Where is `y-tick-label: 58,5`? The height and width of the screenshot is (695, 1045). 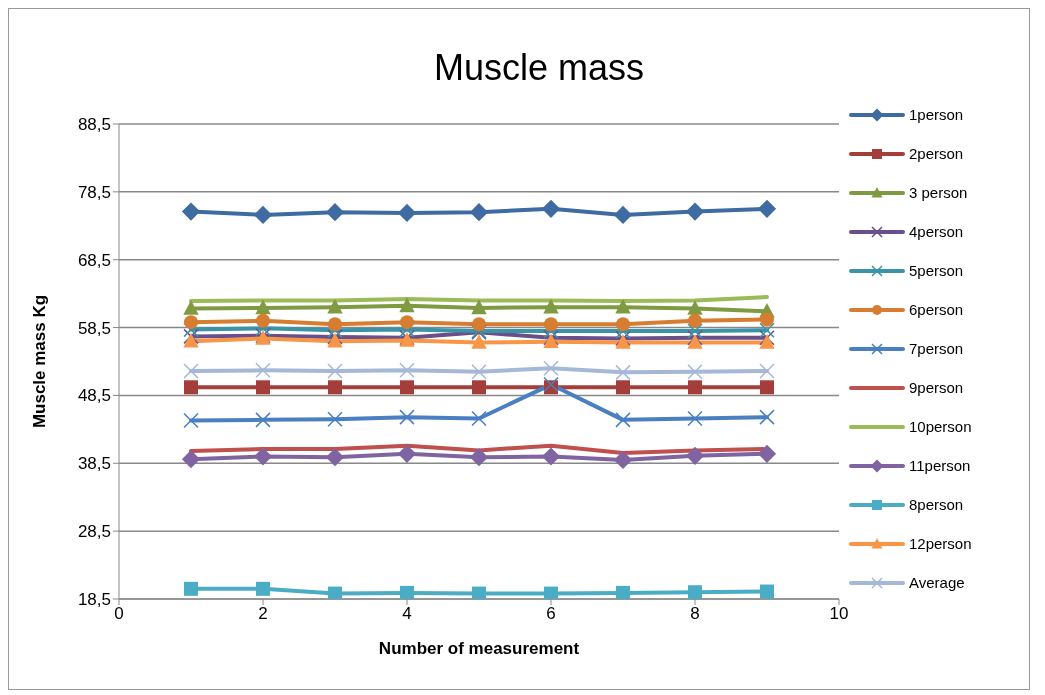 y-tick-label: 58,5 is located at coordinates (94, 328).